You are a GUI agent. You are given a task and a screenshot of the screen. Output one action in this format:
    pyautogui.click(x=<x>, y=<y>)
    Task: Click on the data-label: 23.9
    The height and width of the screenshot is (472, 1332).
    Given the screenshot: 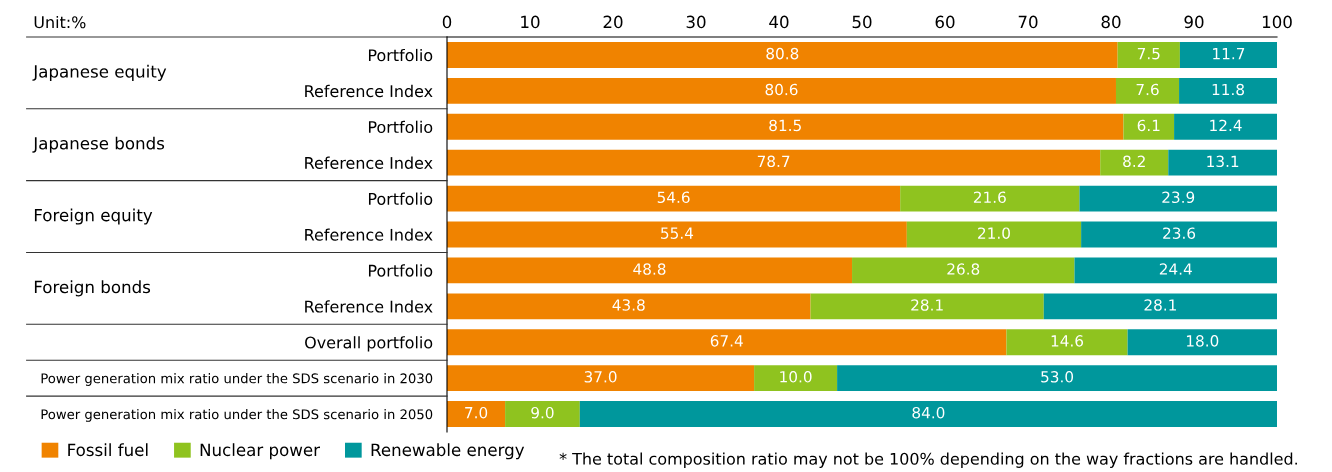 What is the action you would take?
    pyautogui.click(x=1178, y=197)
    